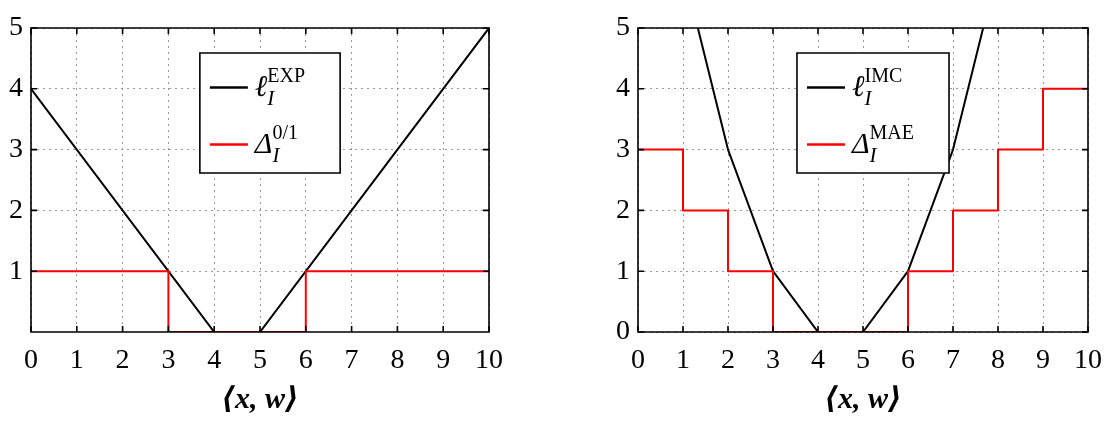  What do you see at coordinates (623, 330) in the screenshot?
I see `y-tick-label: 0` at bounding box center [623, 330].